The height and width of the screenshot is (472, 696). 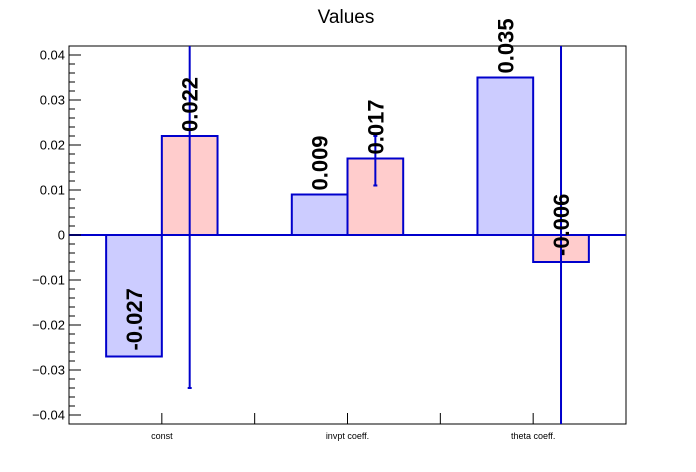 What do you see at coordinates (52, 190) in the screenshot?
I see `y-tick-label: 0.01` at bounding box center [52, 190].